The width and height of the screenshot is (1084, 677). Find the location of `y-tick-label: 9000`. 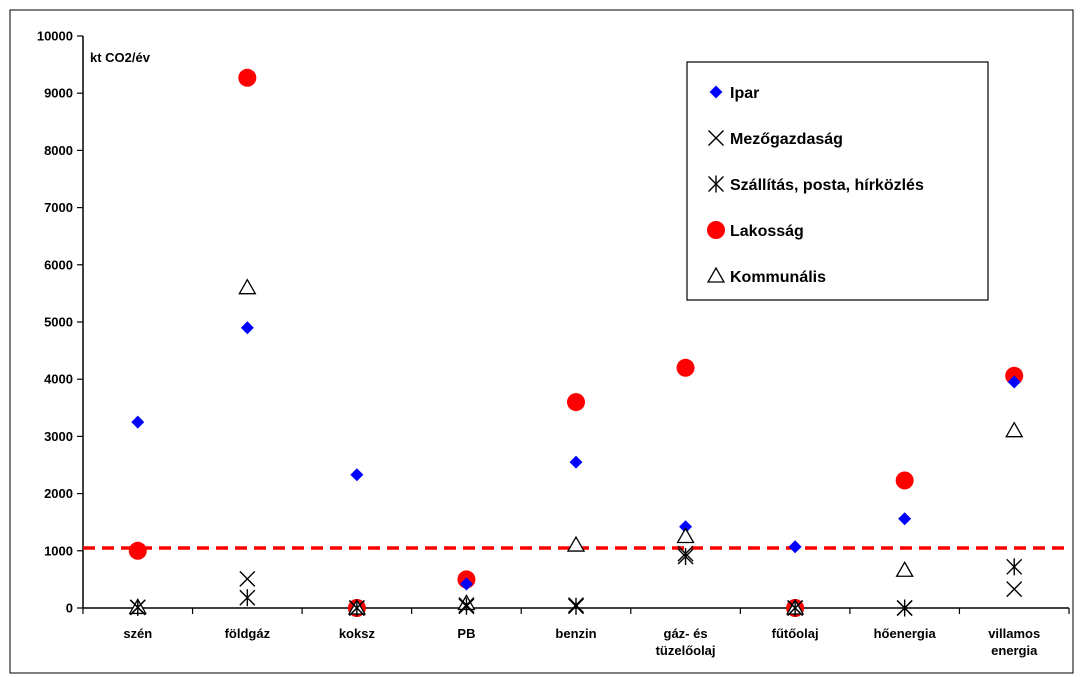

y-tick-label: 9000 is located at coordinates (58, 93).